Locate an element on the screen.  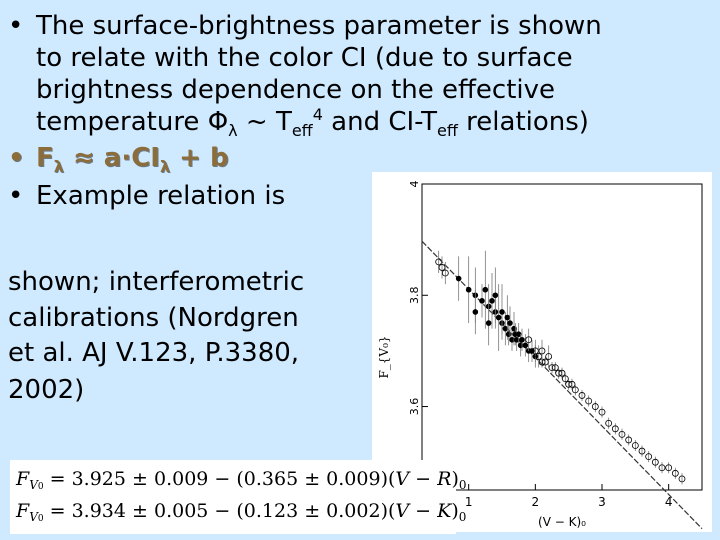
y-tick-label: 3.8 is located at coordinates (414, 296).